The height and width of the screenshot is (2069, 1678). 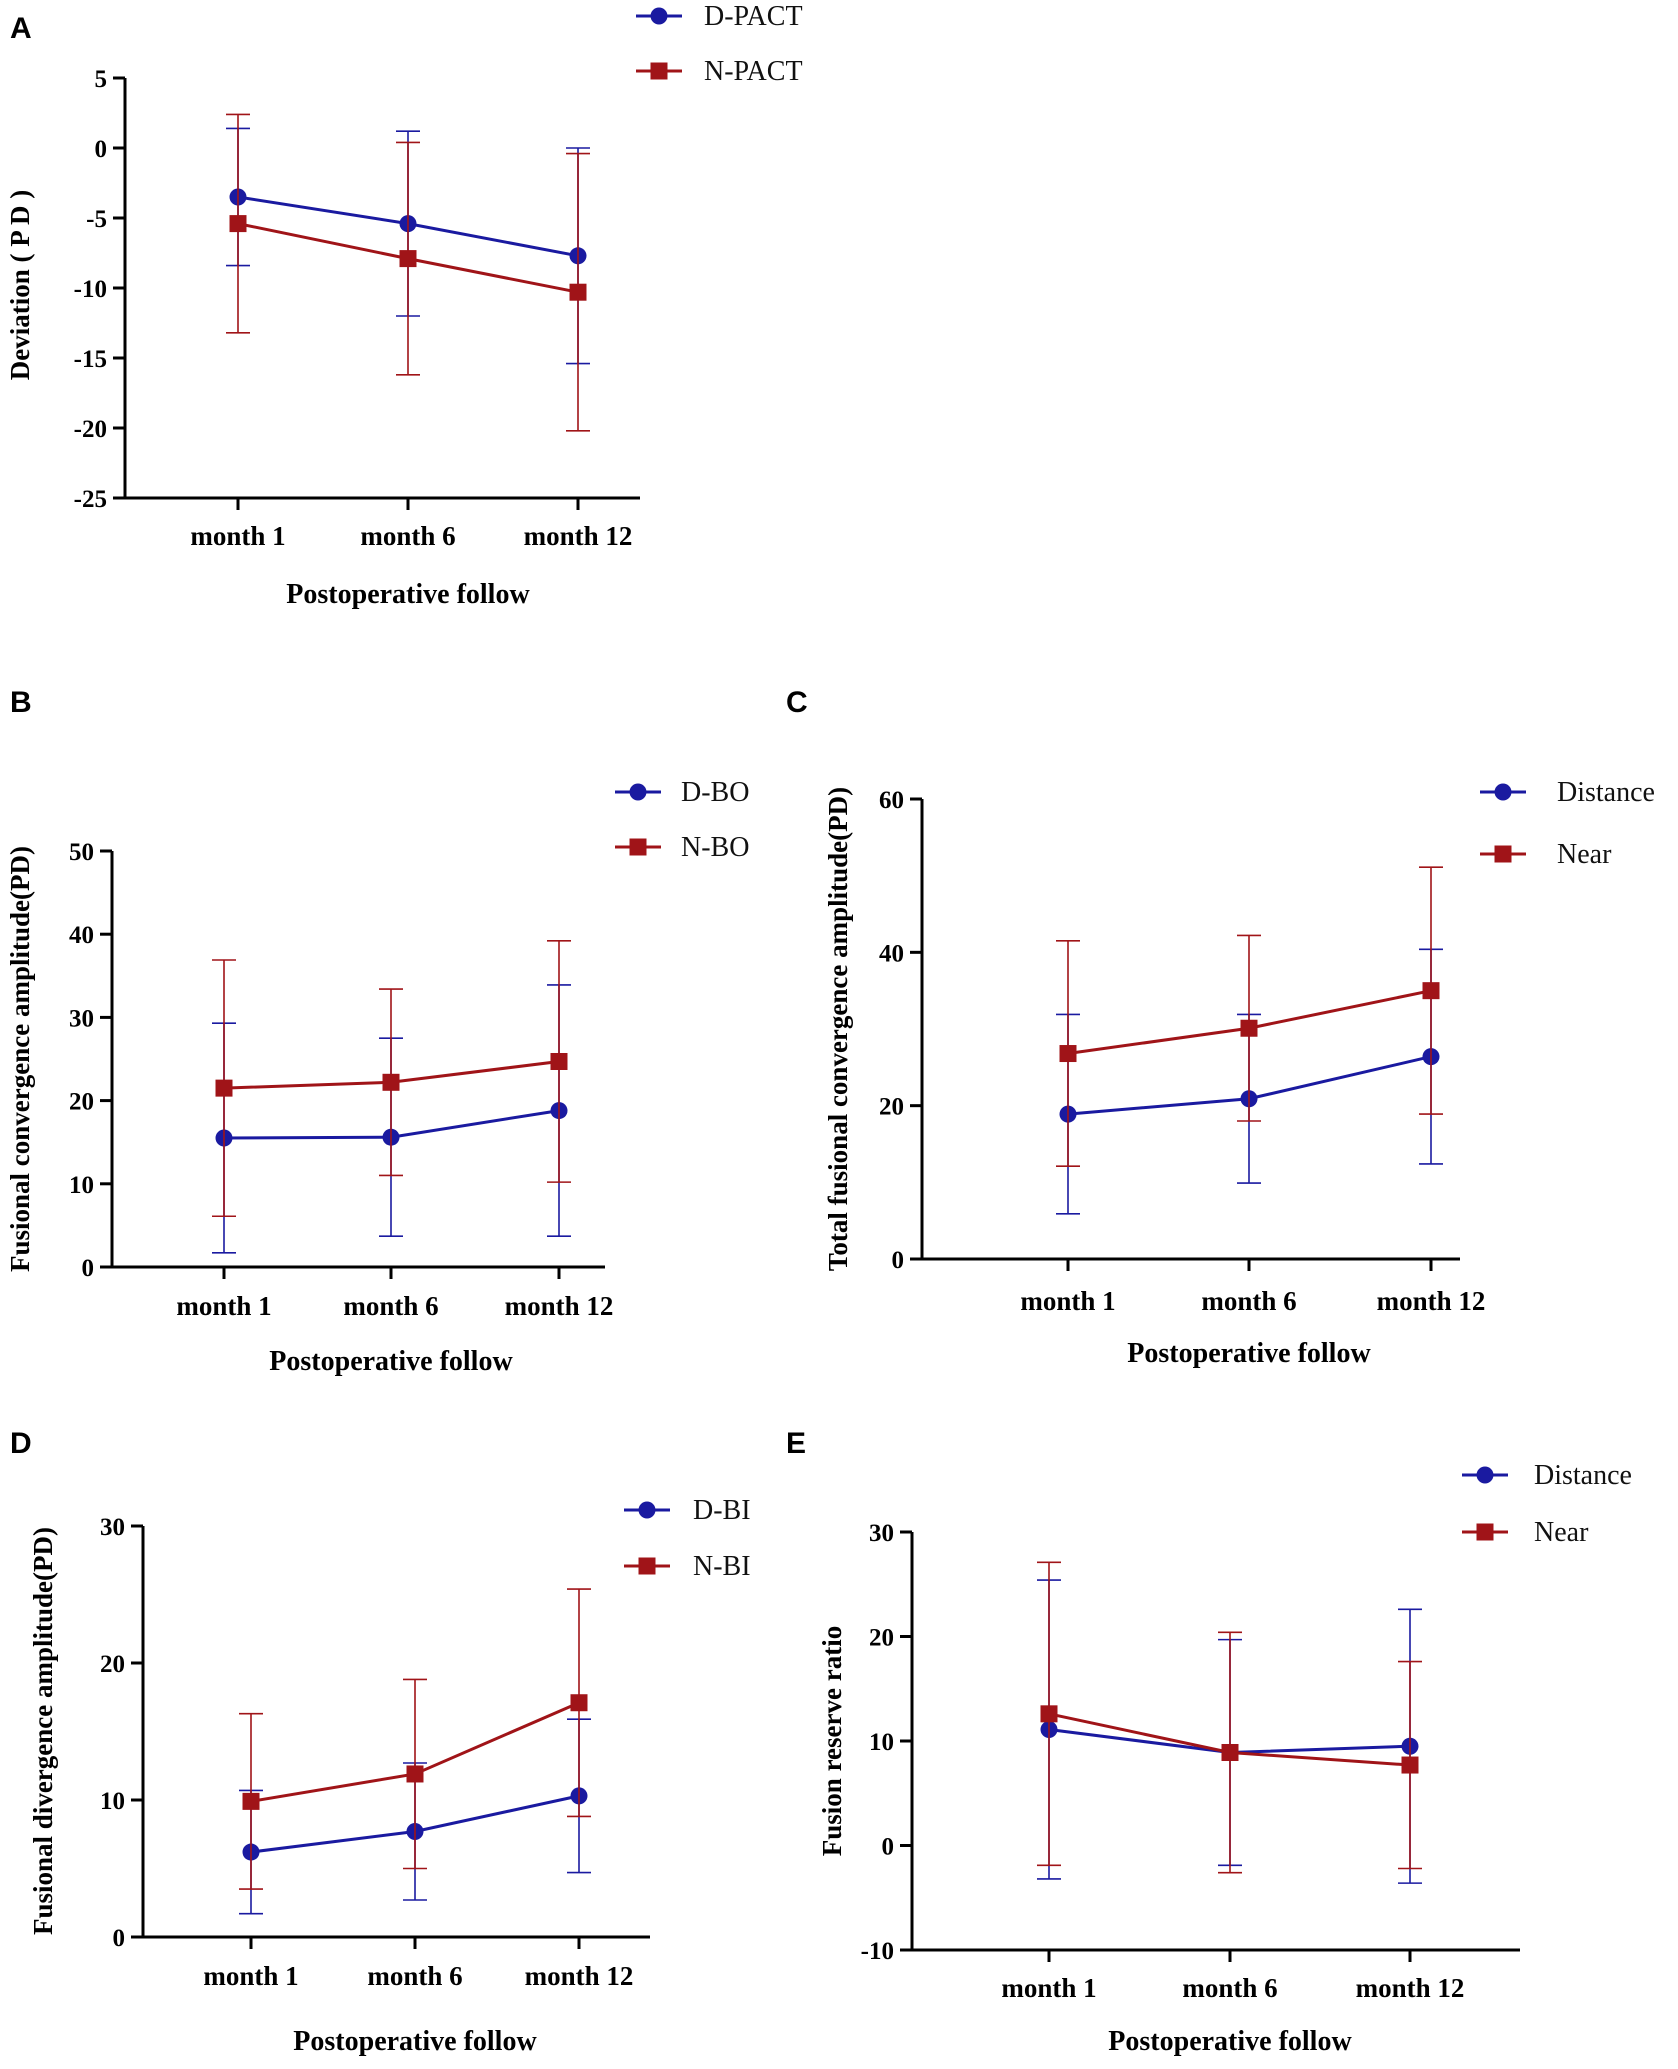 I want to click on legend-label: N-BI, so click(x=722, y=1566).